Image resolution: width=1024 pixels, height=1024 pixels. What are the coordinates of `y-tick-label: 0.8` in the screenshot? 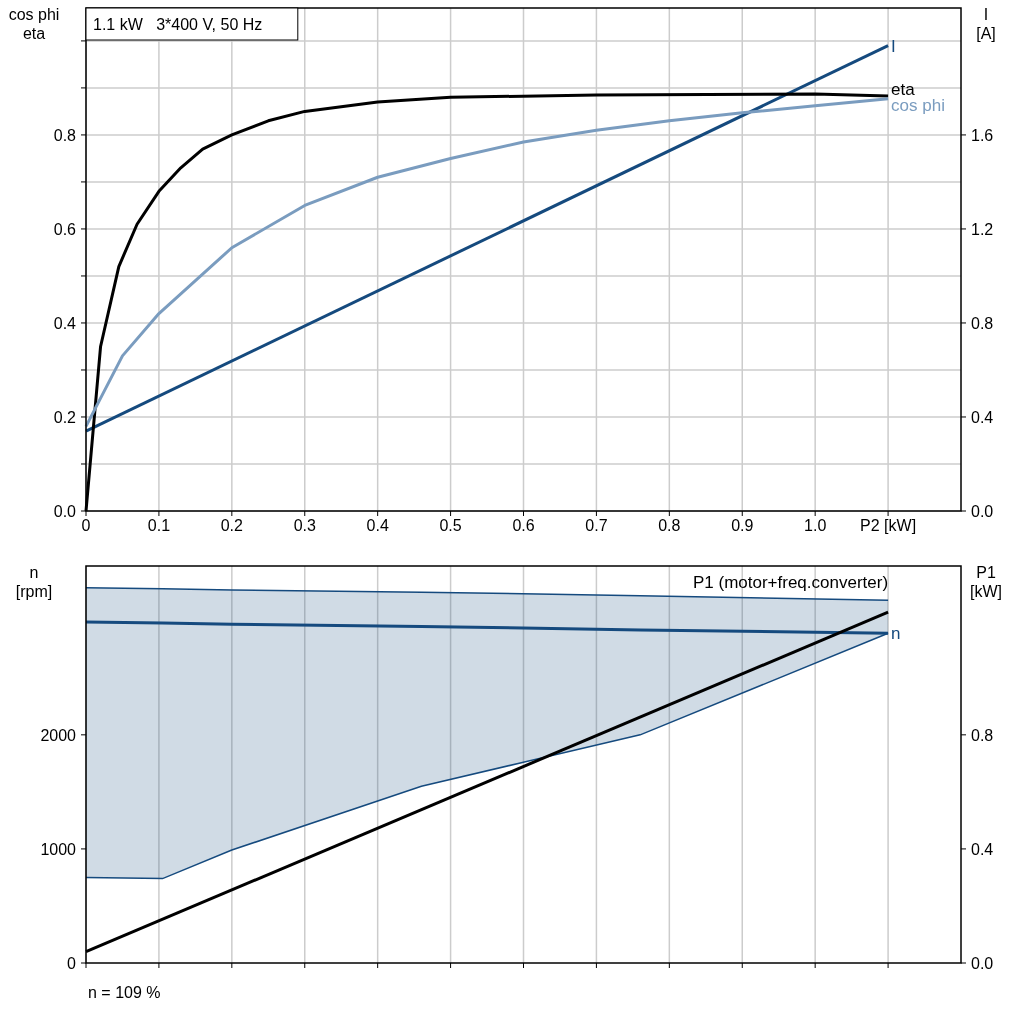 It's located at (65, 135).